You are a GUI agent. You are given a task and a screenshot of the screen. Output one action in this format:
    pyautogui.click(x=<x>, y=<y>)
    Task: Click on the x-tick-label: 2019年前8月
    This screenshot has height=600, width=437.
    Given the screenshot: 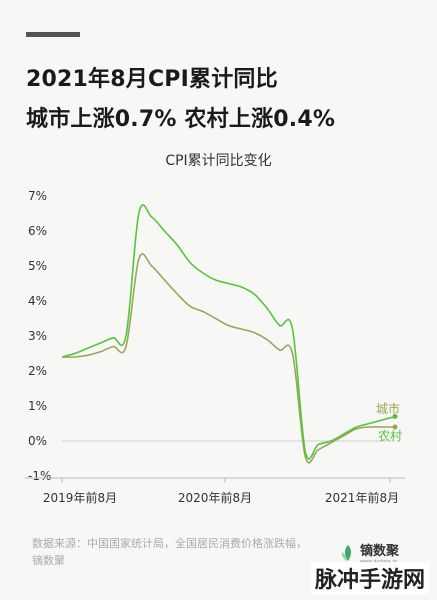 What is the action you would take?
    pyautogui.click(x=80, y=497)
    